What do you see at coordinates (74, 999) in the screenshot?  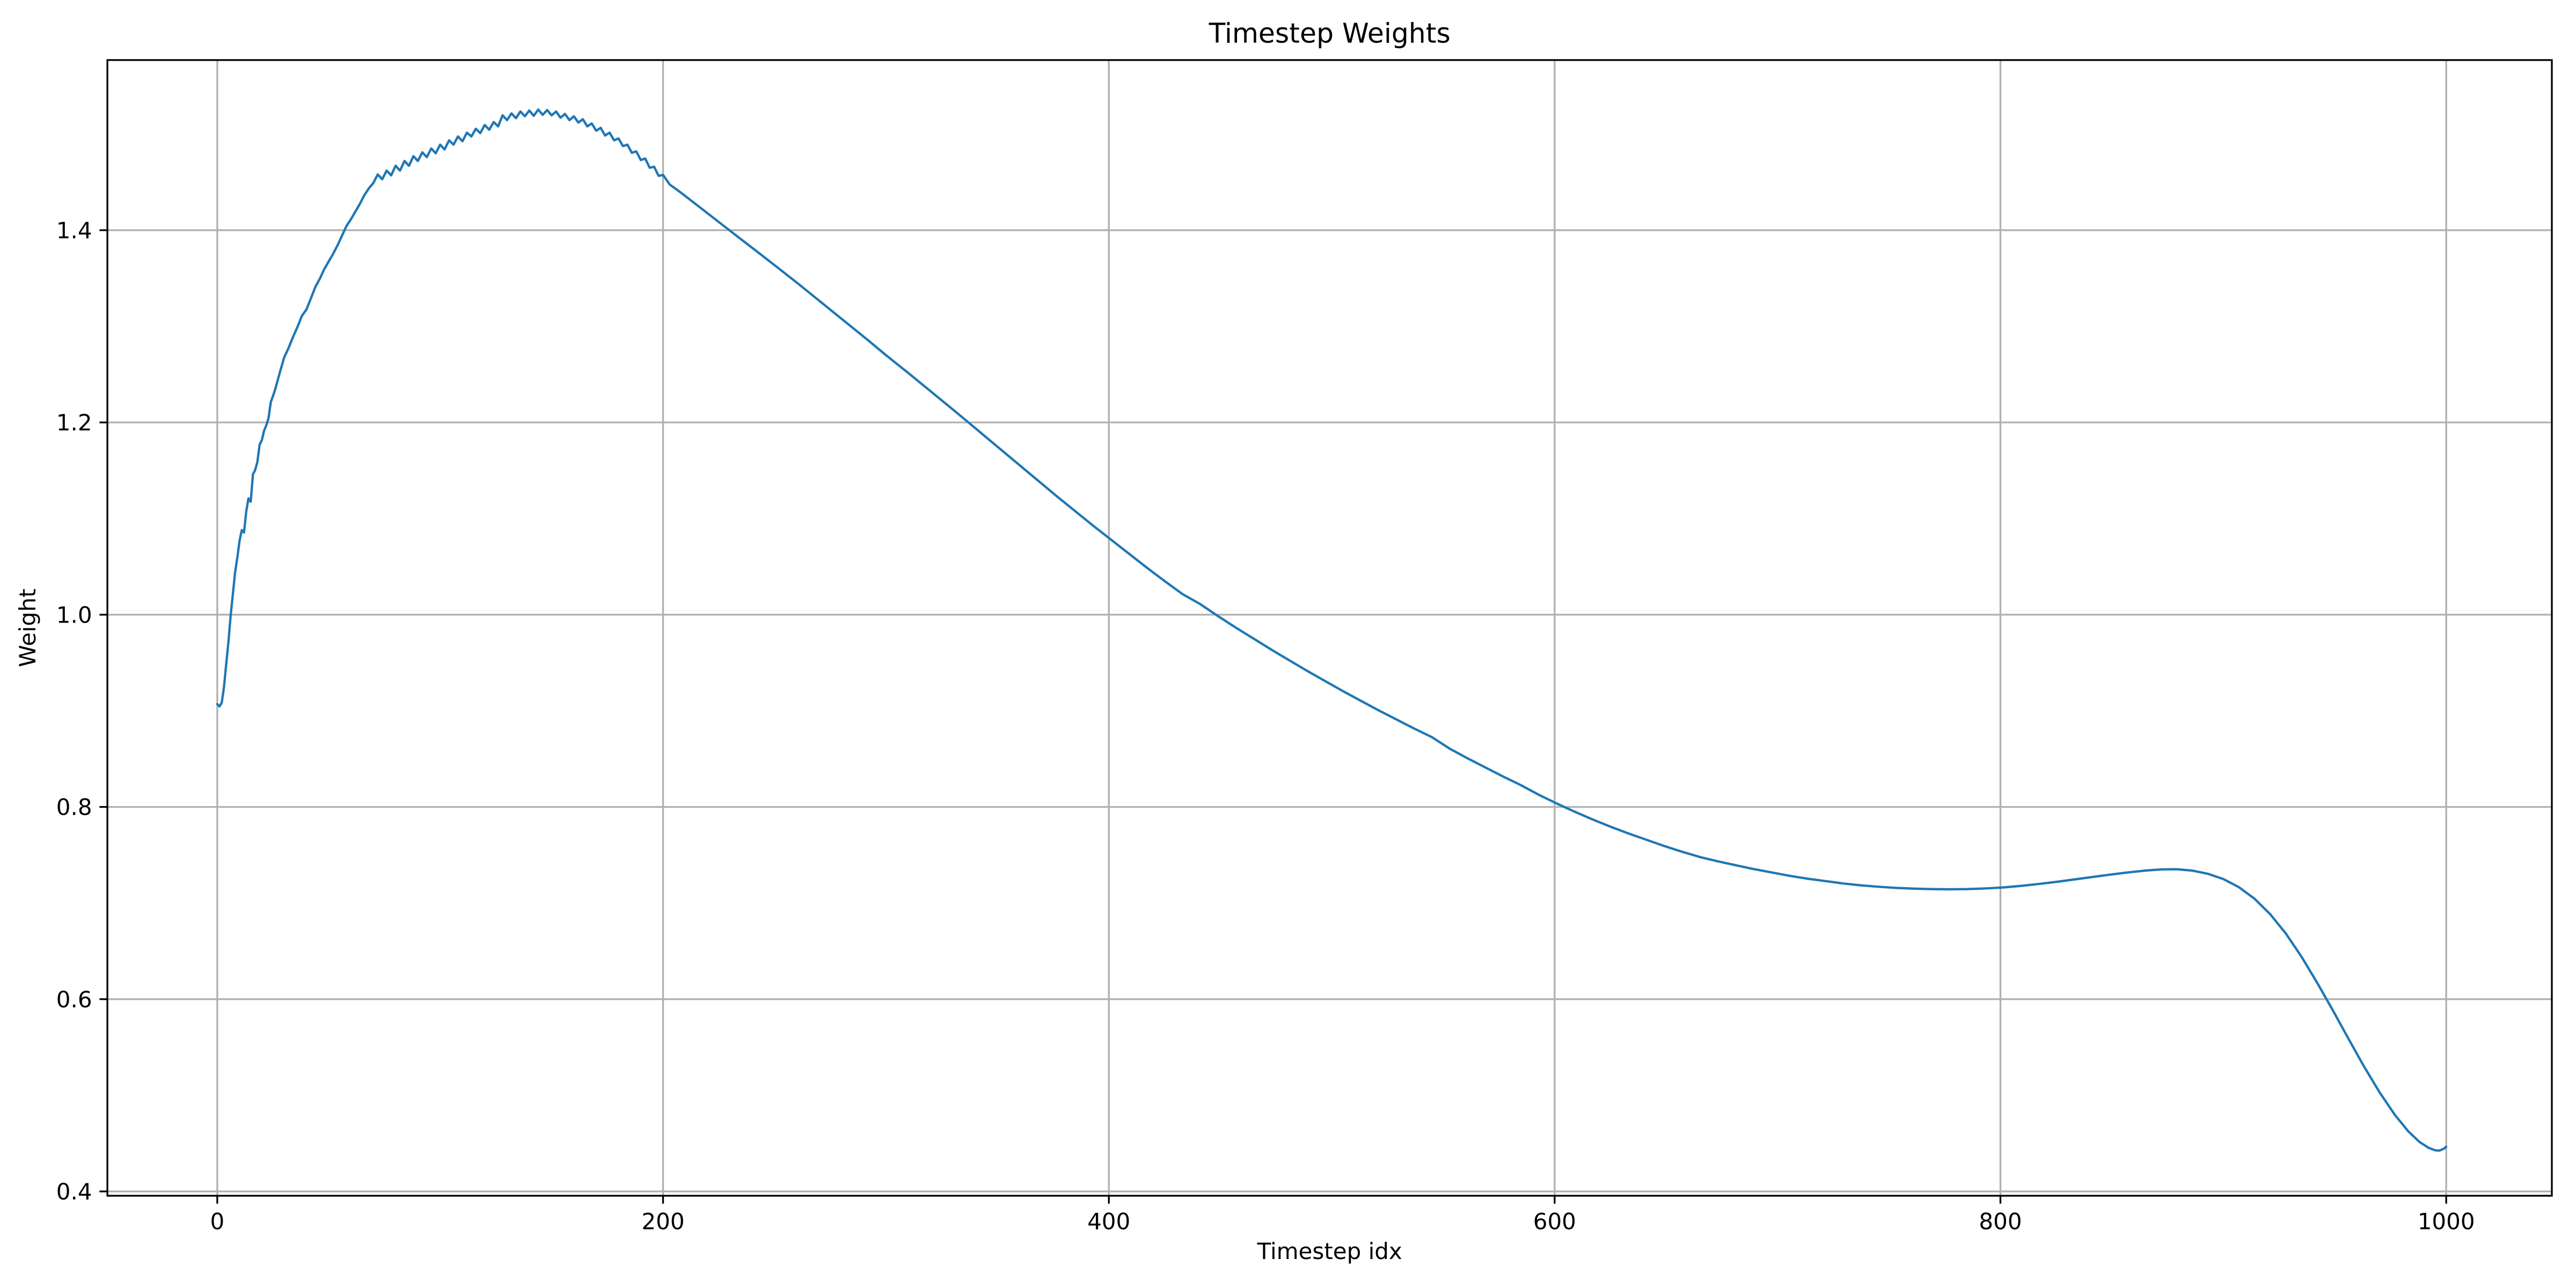 I see `y-tick-label: 0.6` at bounding box center [74, 999].